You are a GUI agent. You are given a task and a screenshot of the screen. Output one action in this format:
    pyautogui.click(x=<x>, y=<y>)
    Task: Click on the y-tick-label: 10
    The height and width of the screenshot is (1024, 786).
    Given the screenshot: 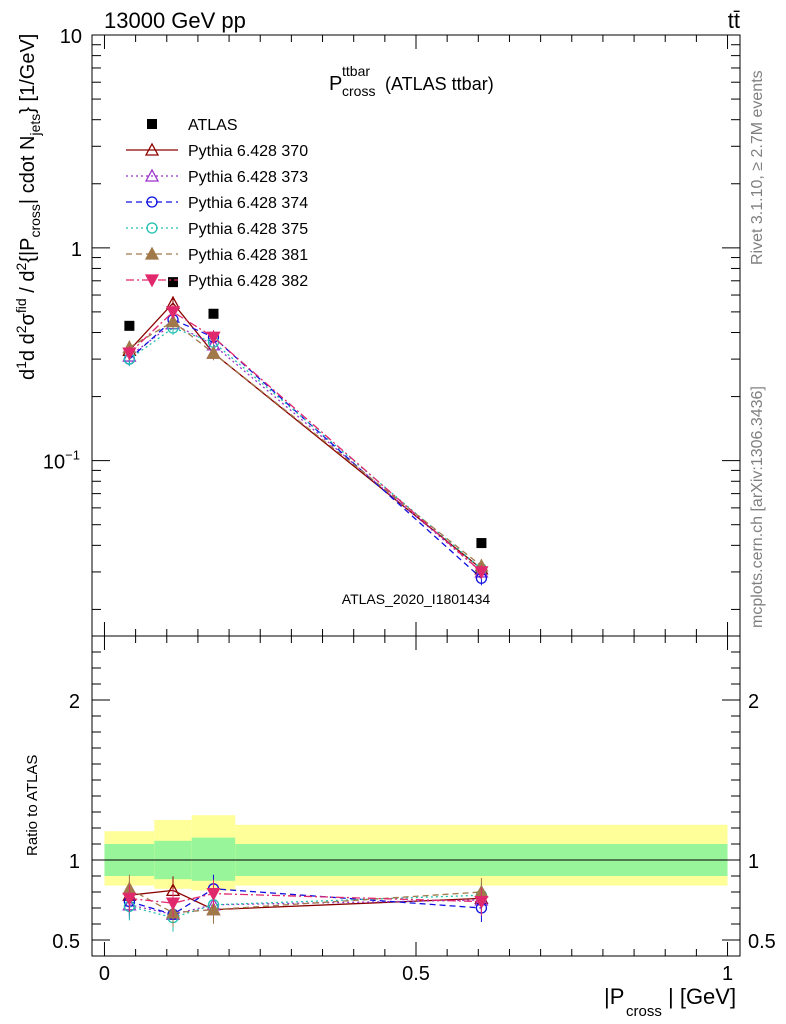 What is the action you would take?
    pyautogui.click(x=71, y=37)
    